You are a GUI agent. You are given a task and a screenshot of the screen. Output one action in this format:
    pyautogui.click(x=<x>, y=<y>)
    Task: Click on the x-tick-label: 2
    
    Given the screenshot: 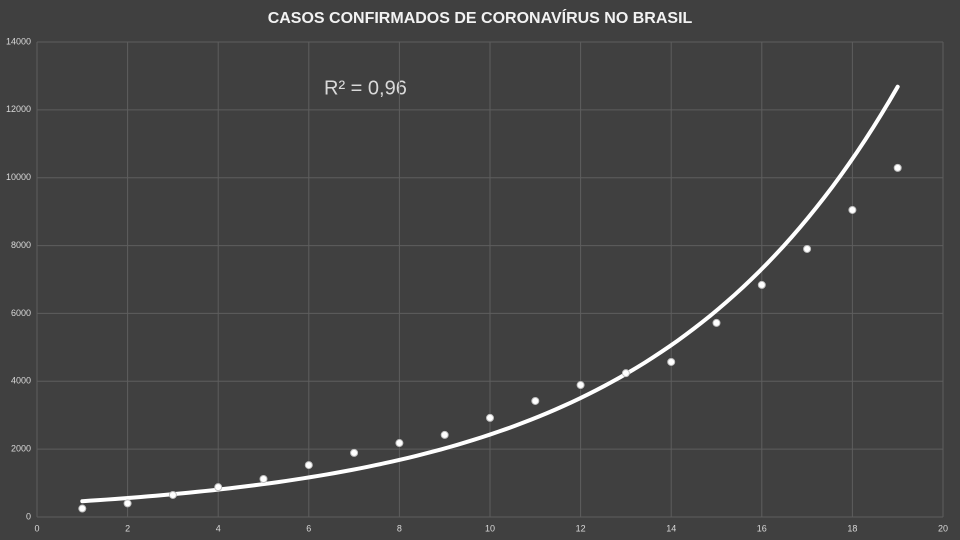 What is the action you would take?
    pyautogui.click(x=127, y=528)
    